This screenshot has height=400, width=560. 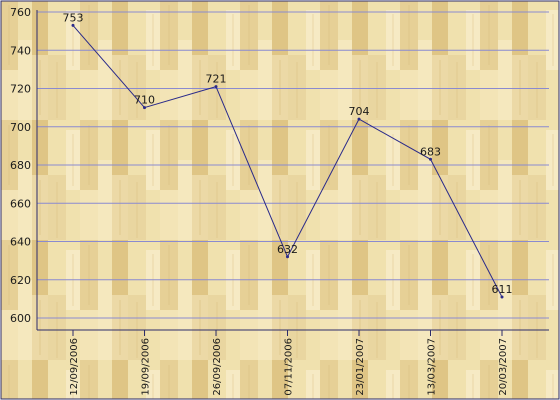 What do you see at coordinates (430, 151) in the screenshot?
I see `data-label: 683` at bounding box center [430, 151].